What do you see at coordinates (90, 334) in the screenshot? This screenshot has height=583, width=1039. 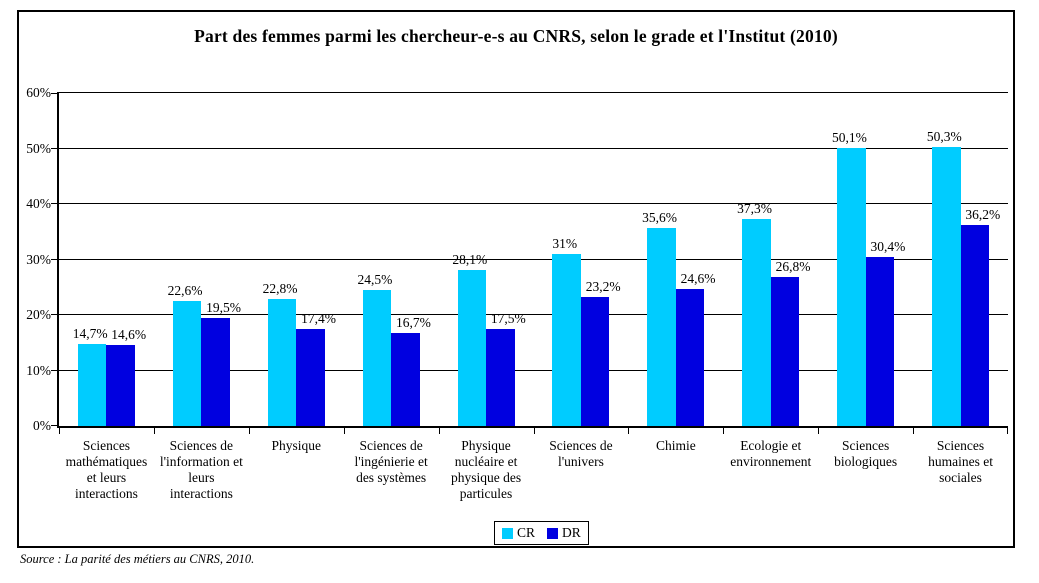 I see `bar-value-label: 14,7%` at bounding box center [90, 334].